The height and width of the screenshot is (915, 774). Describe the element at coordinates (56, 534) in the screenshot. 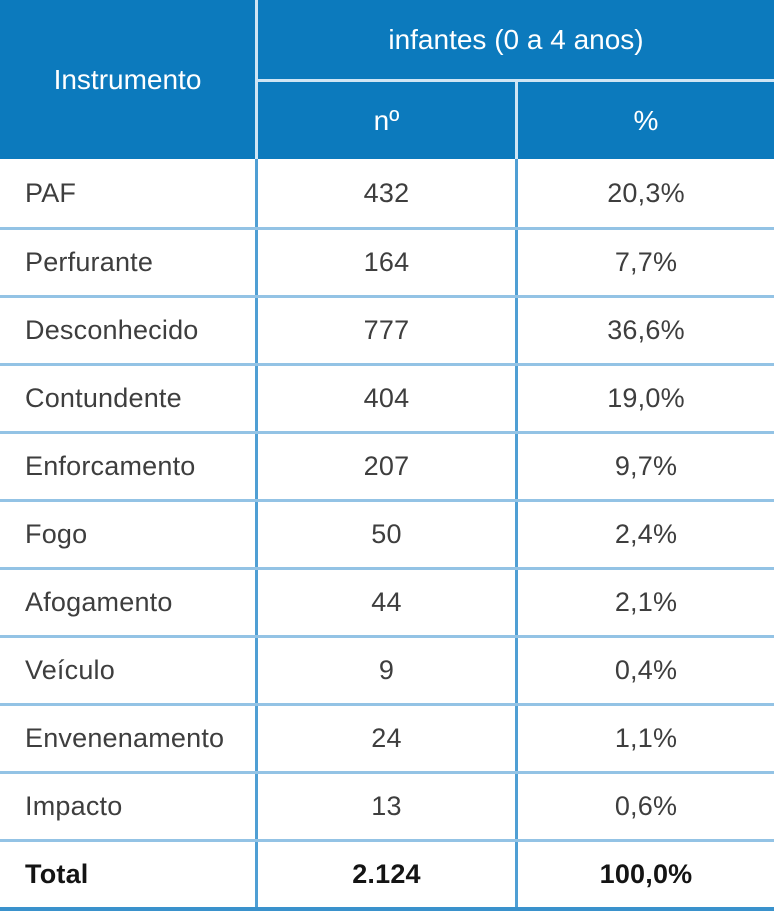

I see `row-label: Fogo` at that location.